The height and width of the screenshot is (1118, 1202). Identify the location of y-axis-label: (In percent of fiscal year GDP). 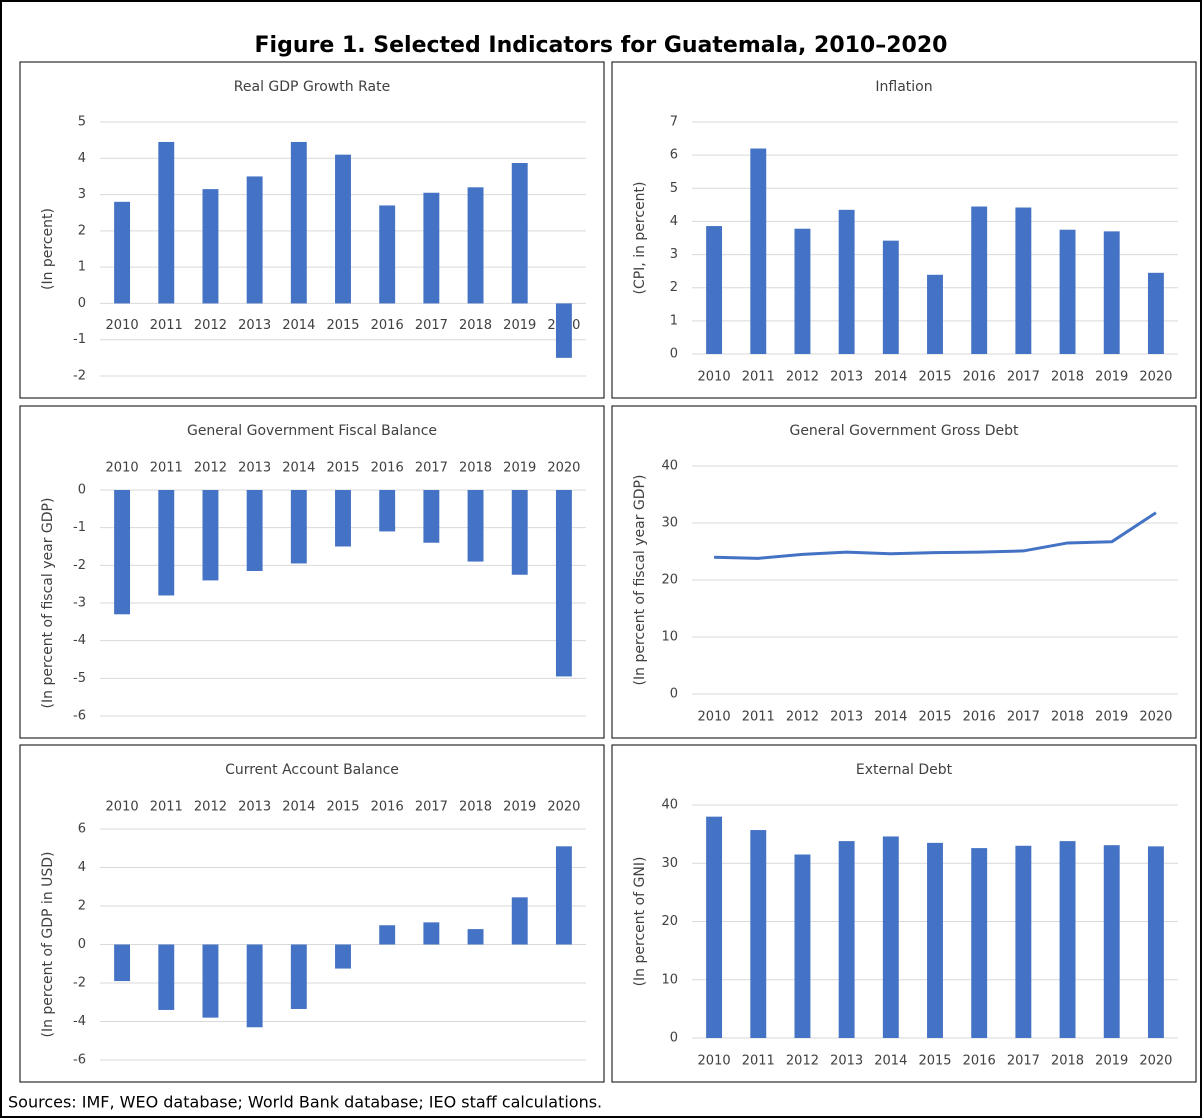
(640, 580).